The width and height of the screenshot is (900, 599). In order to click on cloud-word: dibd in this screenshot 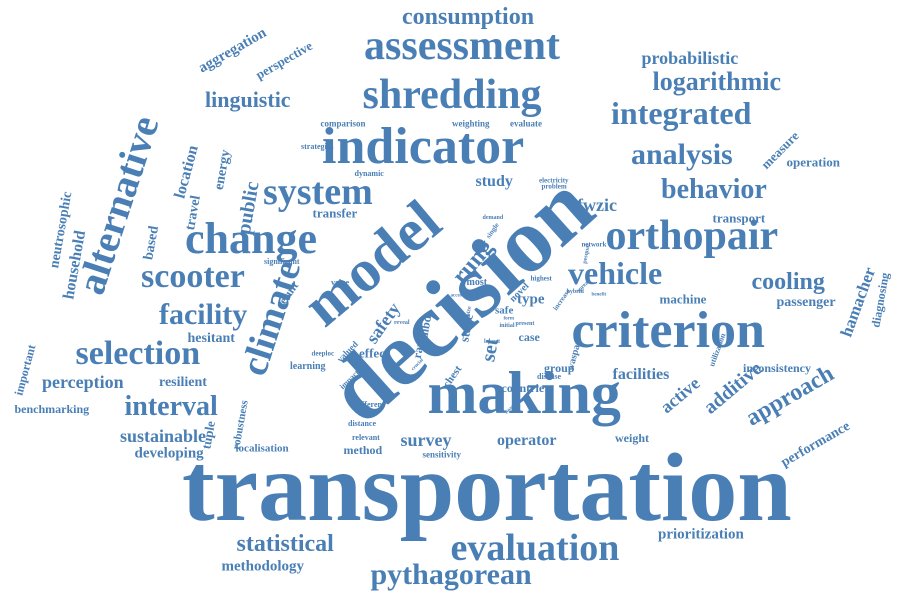, I will do `click(425, 327)`.